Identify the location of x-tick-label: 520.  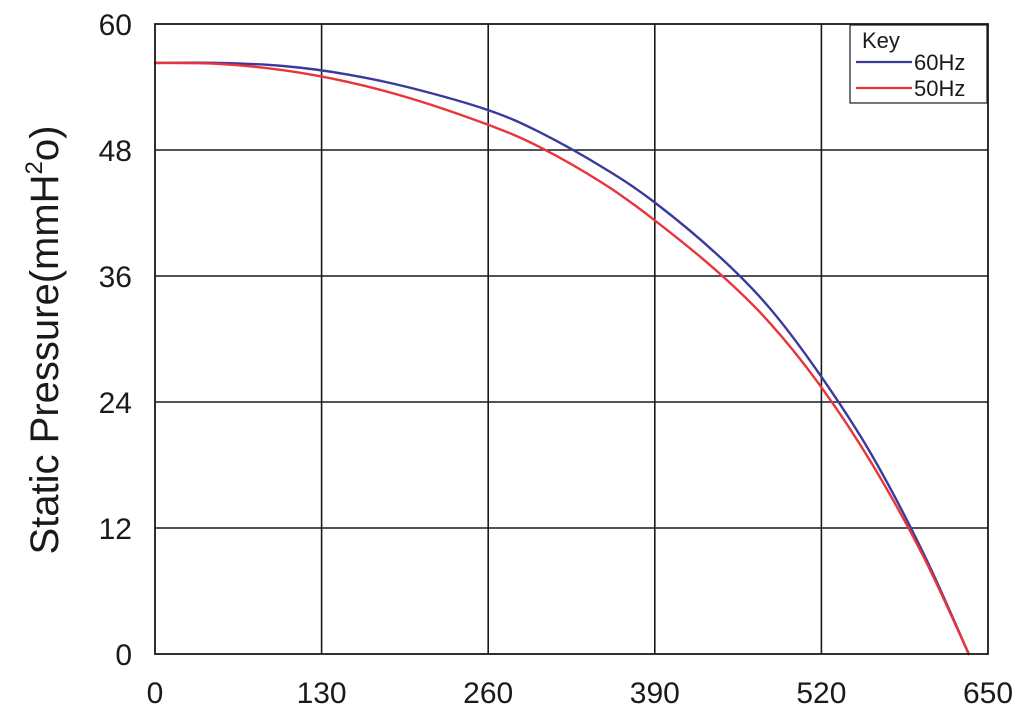
(821, 693).